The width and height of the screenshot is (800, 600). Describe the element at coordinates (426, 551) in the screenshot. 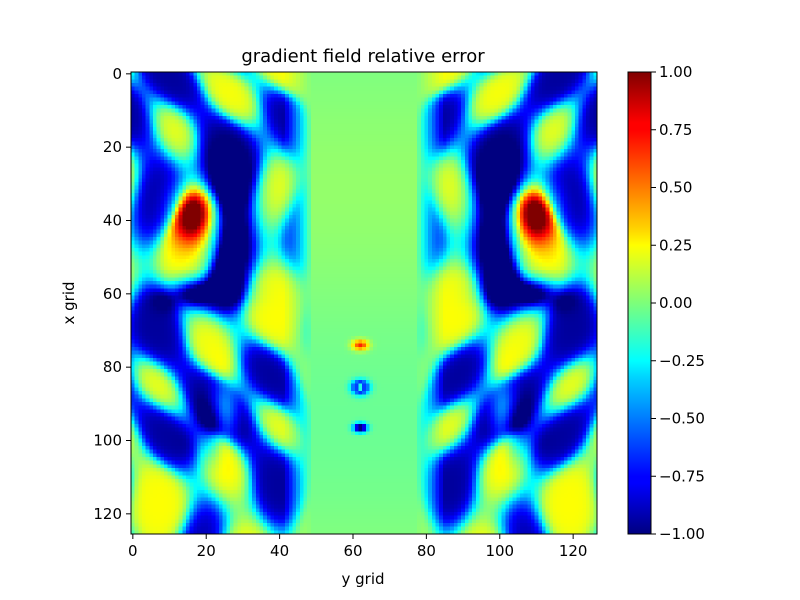

I see `x-tick-label: 80` at that location.